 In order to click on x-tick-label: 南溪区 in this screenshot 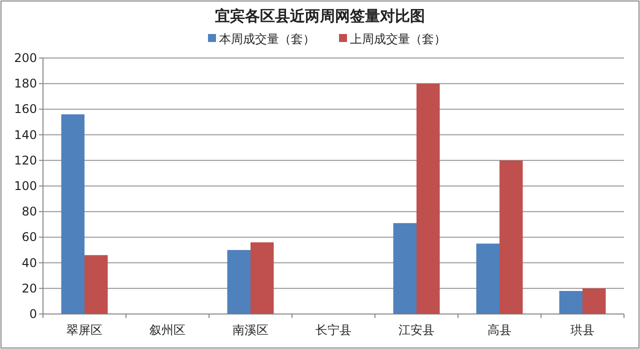, I will do `click(250, 330)`.